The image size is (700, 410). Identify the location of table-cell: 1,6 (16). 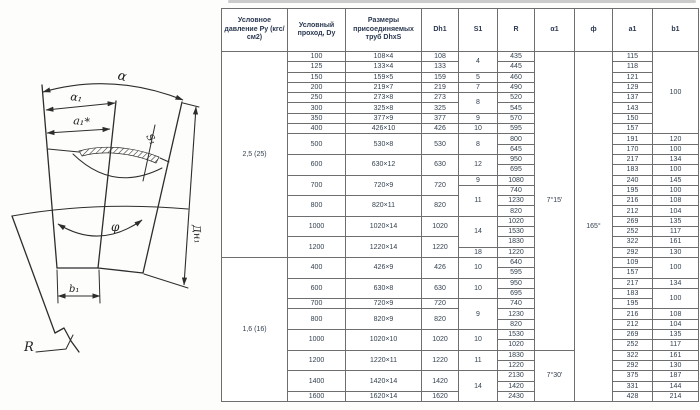
(254, 329).